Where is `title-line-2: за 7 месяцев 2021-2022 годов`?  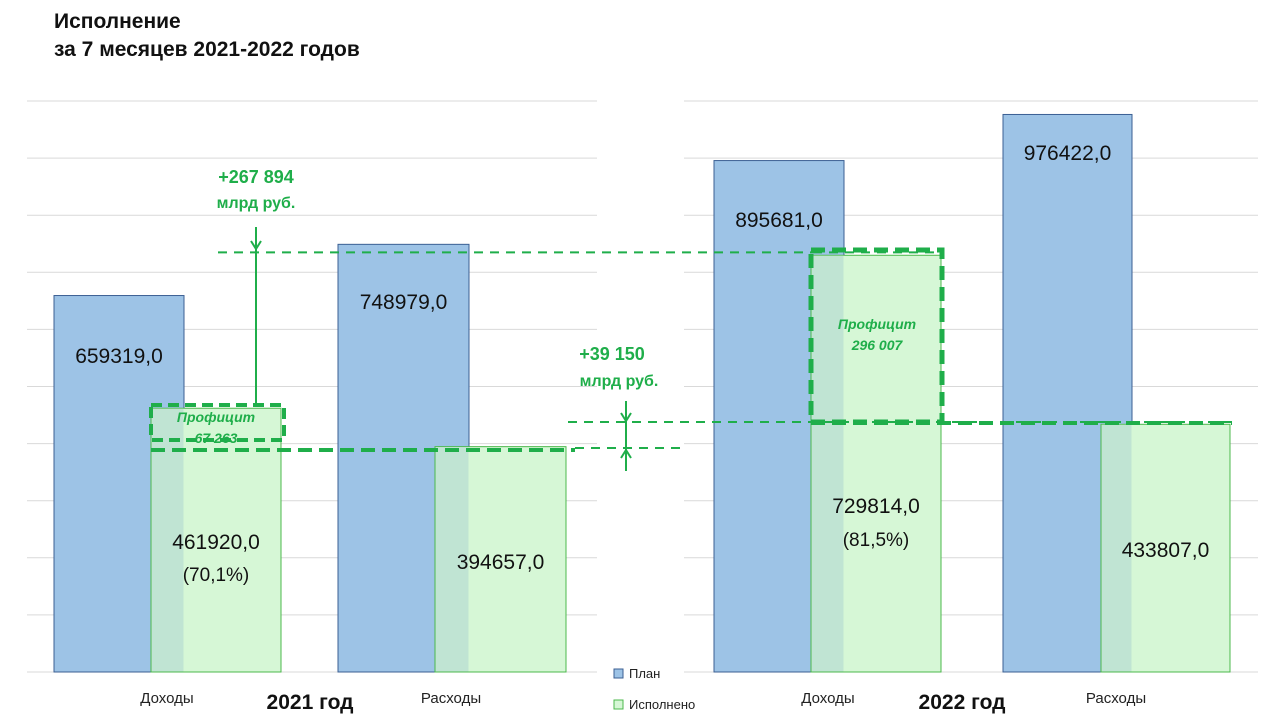
title-line-2: за 7 месяцев 2021-2022 годов is located at coordinates (207, 49).